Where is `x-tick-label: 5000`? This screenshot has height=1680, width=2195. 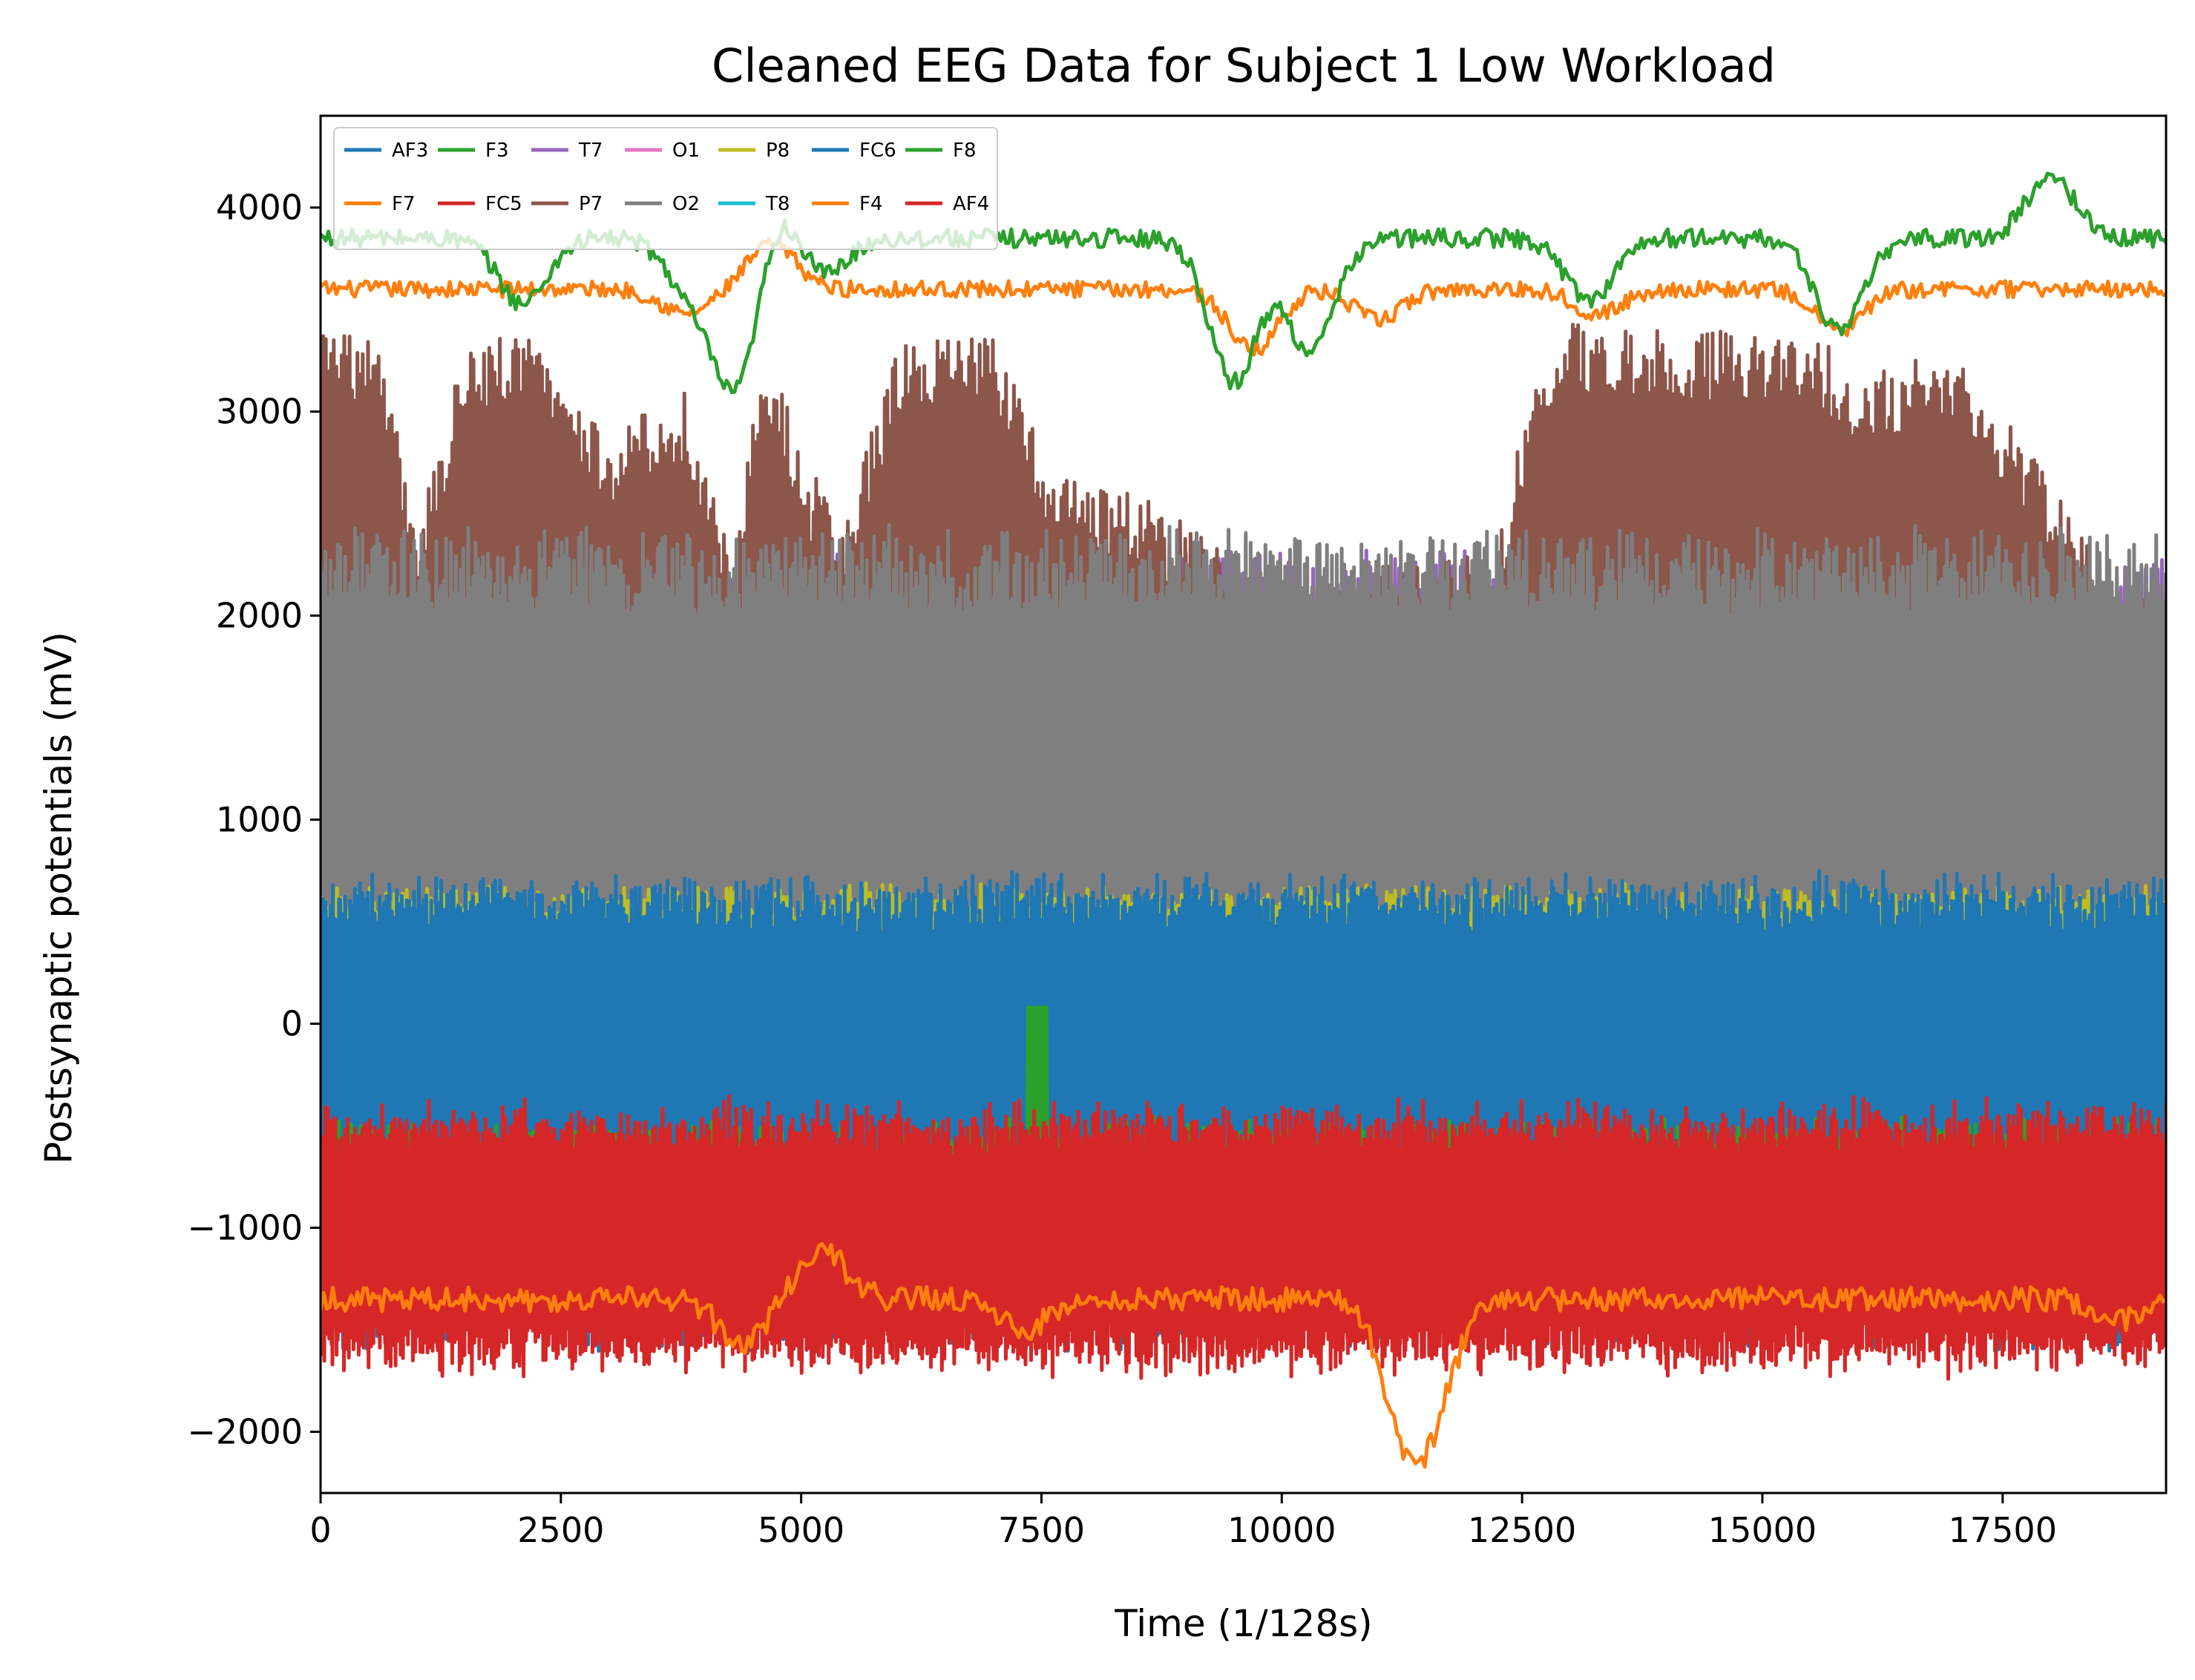
x-tick-label: 5000 is located at coordinates (801, 1530).